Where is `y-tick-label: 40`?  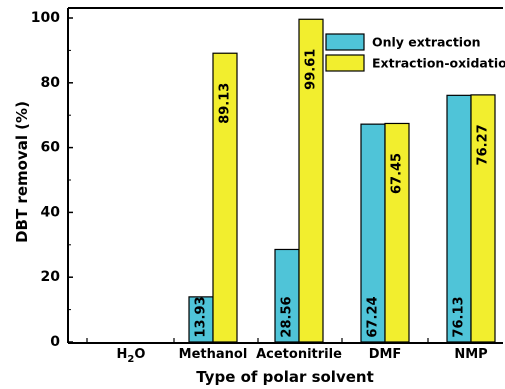 y-tick-label: 40 is located at coordinates (51, 212).